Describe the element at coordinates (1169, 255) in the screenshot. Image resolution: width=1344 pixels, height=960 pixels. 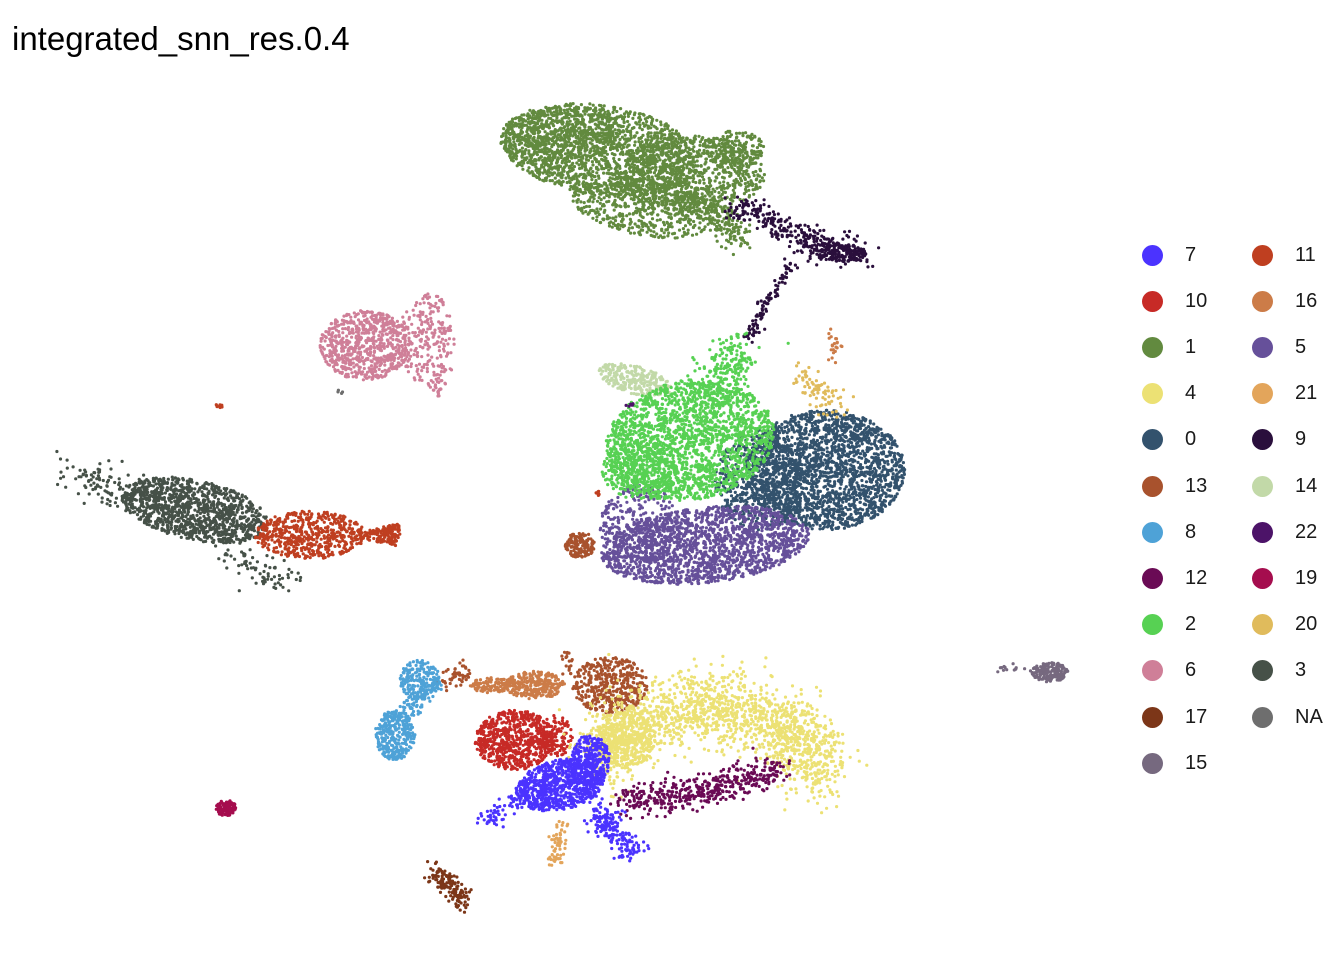
I see `legend-item-7: 7` at that location.